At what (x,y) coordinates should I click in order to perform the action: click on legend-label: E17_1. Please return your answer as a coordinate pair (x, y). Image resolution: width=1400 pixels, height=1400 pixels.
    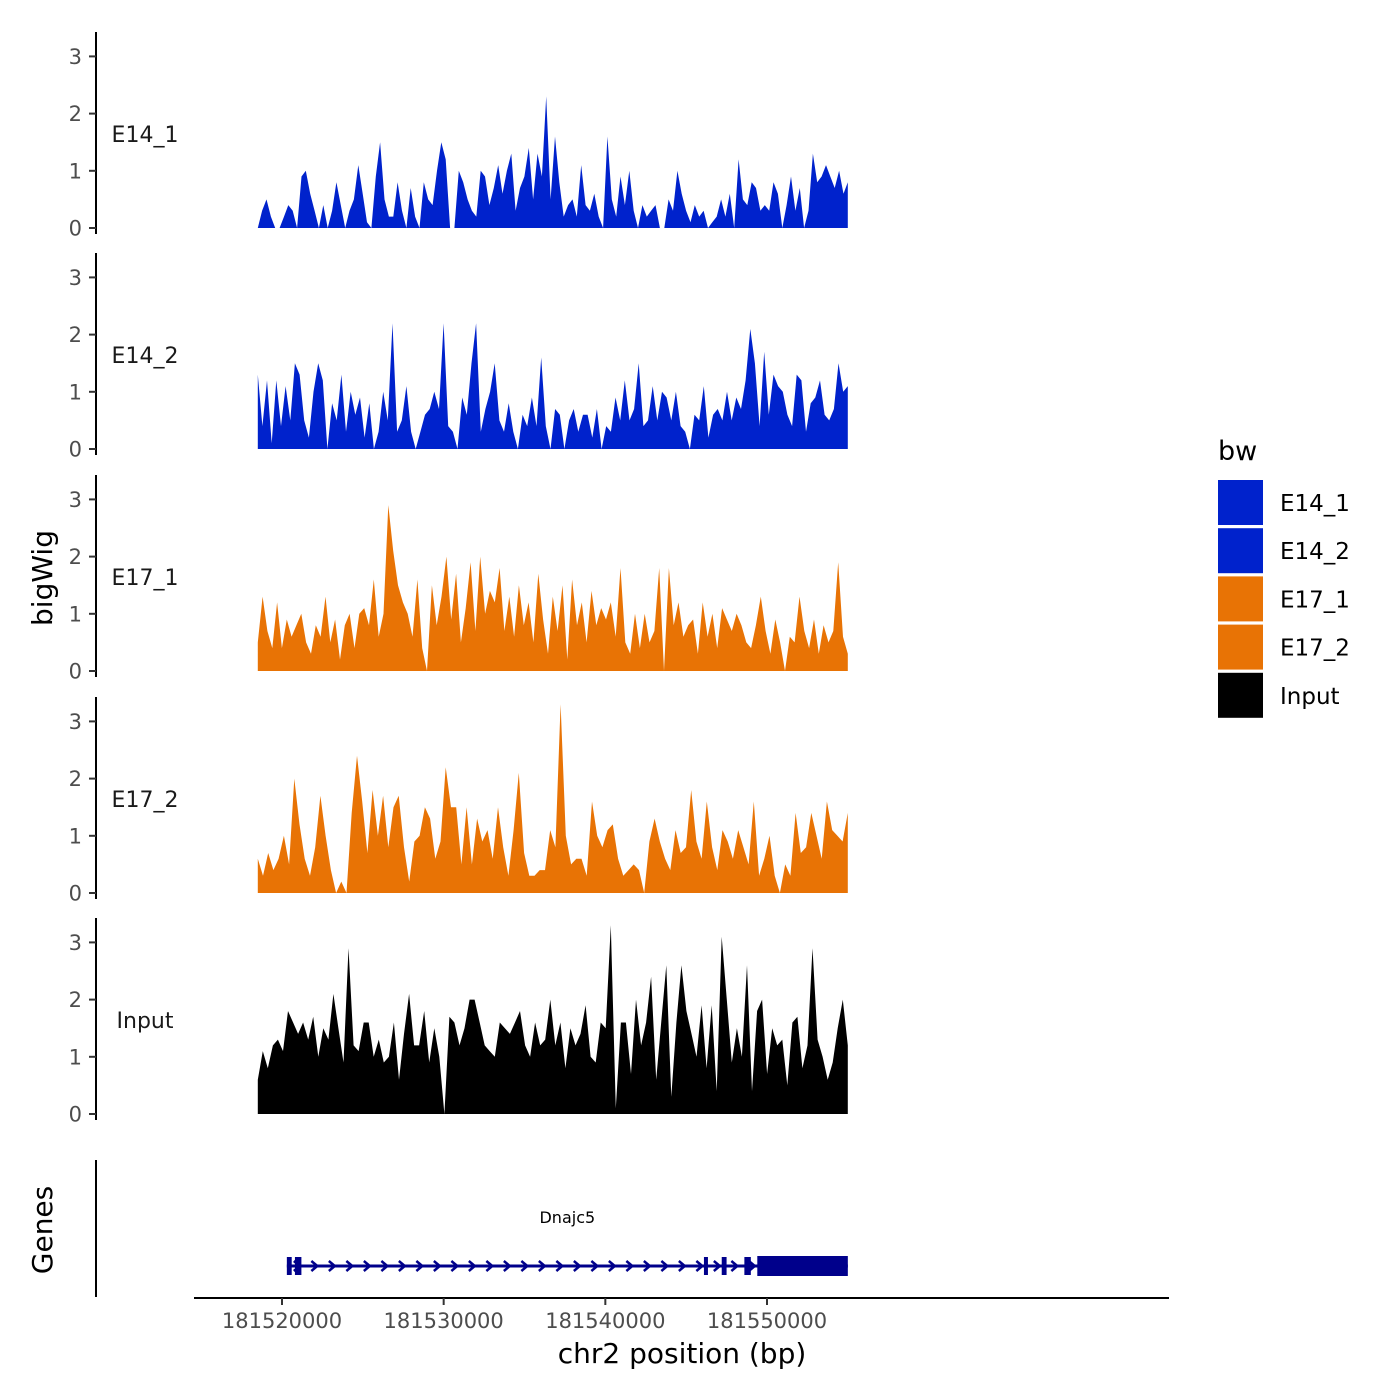
    Looking at the image, I should click on (1315, 600).